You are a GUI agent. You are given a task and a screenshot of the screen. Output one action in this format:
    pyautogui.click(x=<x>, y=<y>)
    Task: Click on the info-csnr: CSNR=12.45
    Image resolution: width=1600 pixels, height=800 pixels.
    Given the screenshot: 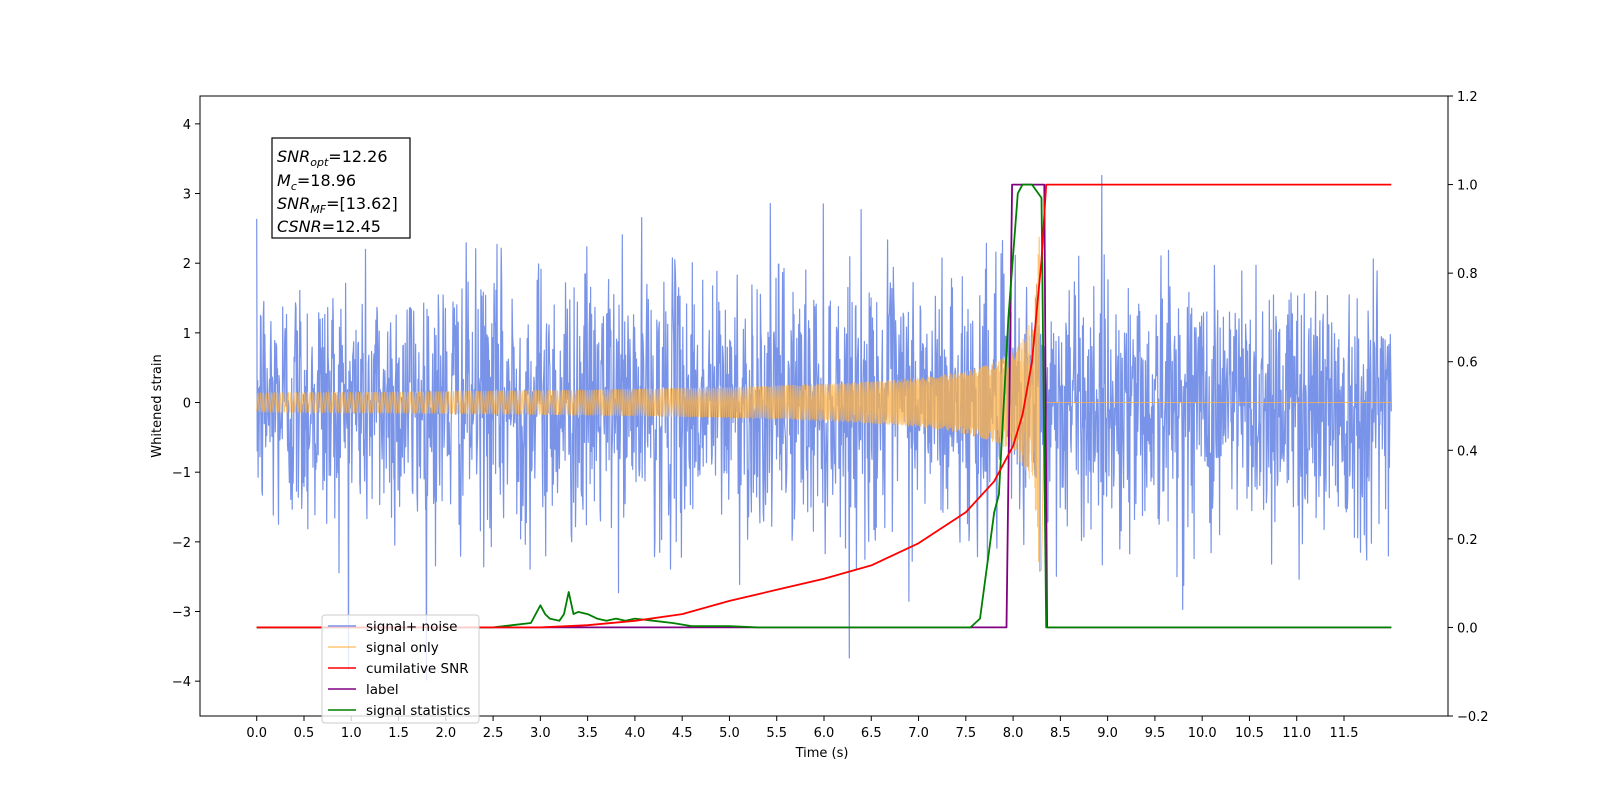 What is the action you would take?
    pyautogui.click(x=329, y=226)
    